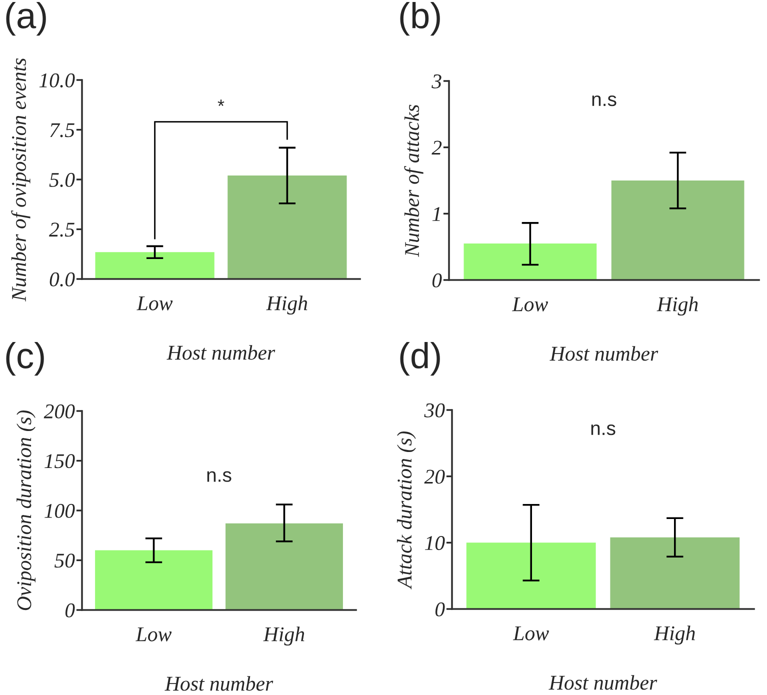 The height and width of the screenshot is (695, 767). What do you see at coordinates (221, 103) in the screenshot?
I see `annotation: *` at bounding box center [221, 103].